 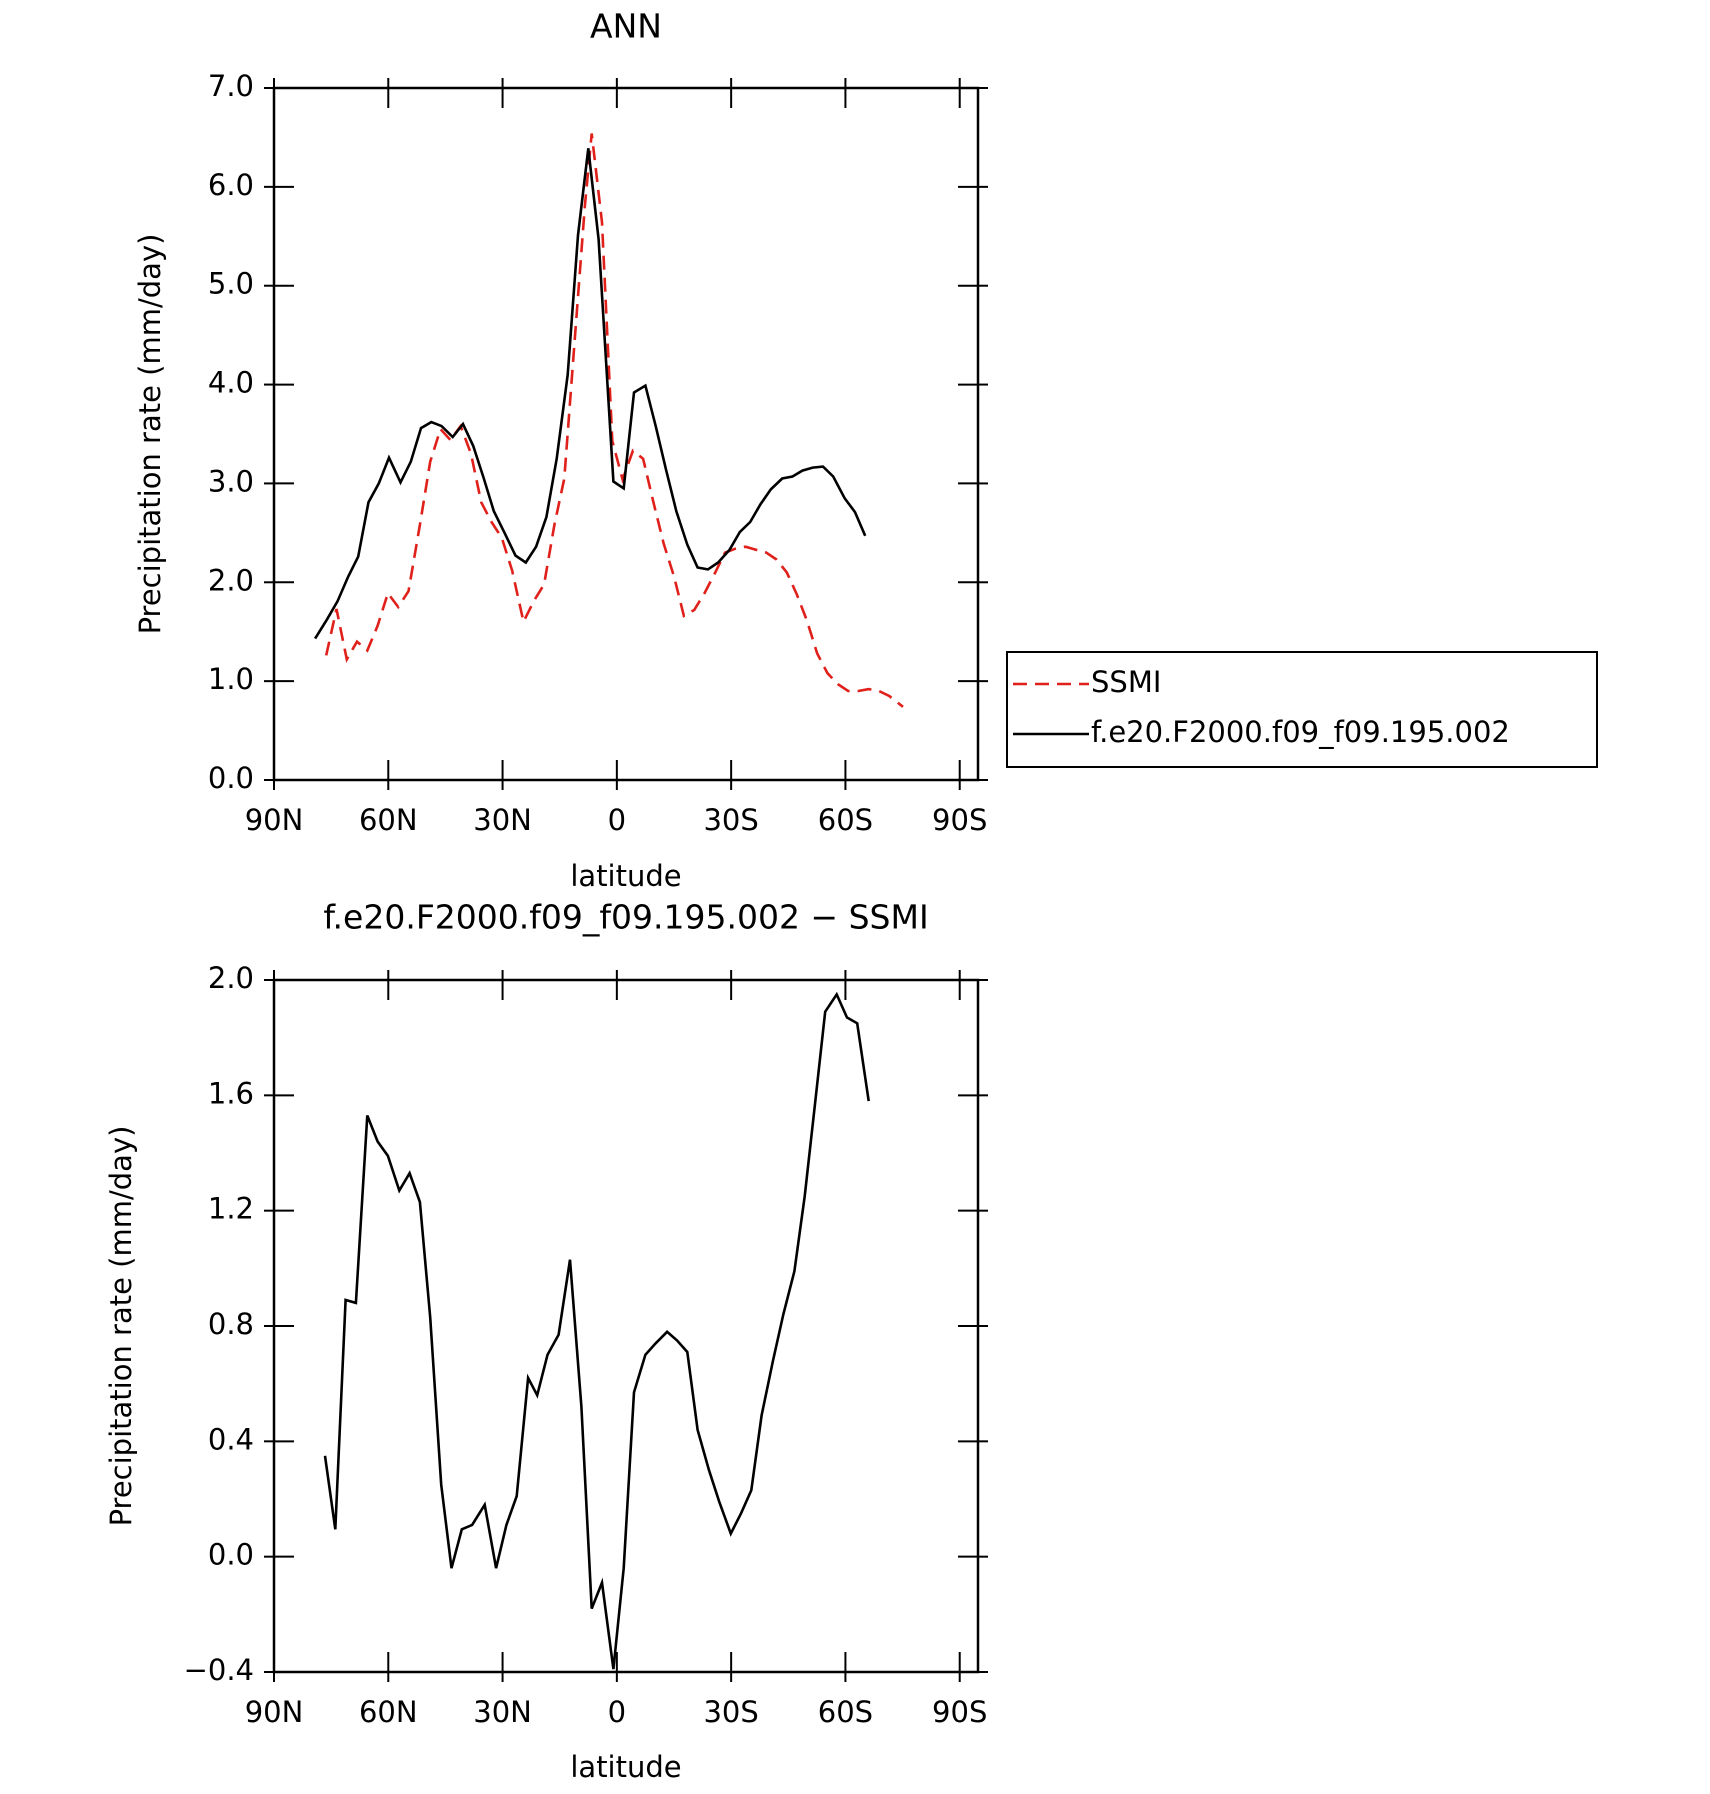 I want to click on y-tick-label: 0.4, so click(x=231, y=1439).